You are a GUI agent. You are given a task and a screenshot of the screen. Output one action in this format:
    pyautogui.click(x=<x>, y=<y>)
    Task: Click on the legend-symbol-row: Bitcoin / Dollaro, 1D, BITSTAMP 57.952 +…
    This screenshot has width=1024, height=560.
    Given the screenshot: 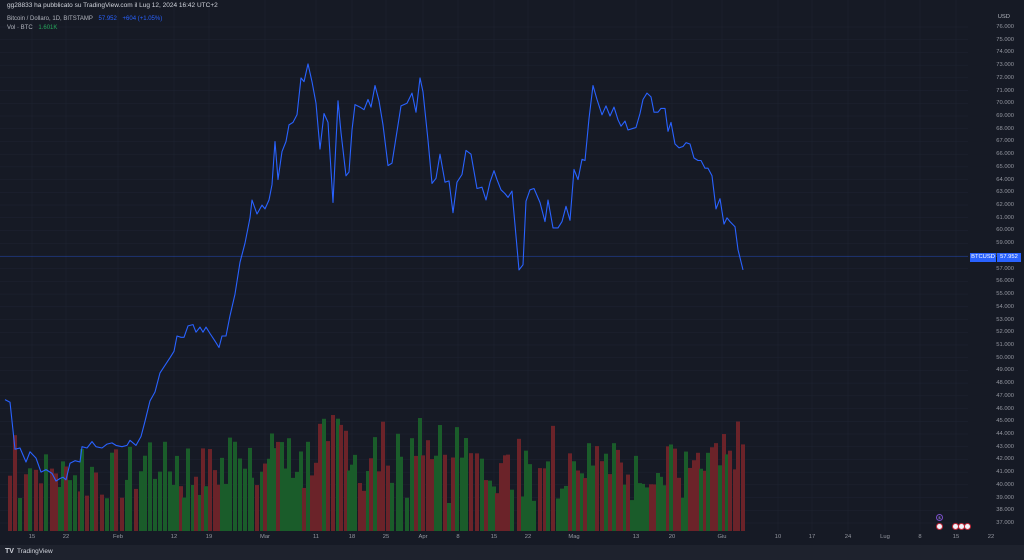 What is the action you would take?
    pyautogui.click(x=84, y=19)
    